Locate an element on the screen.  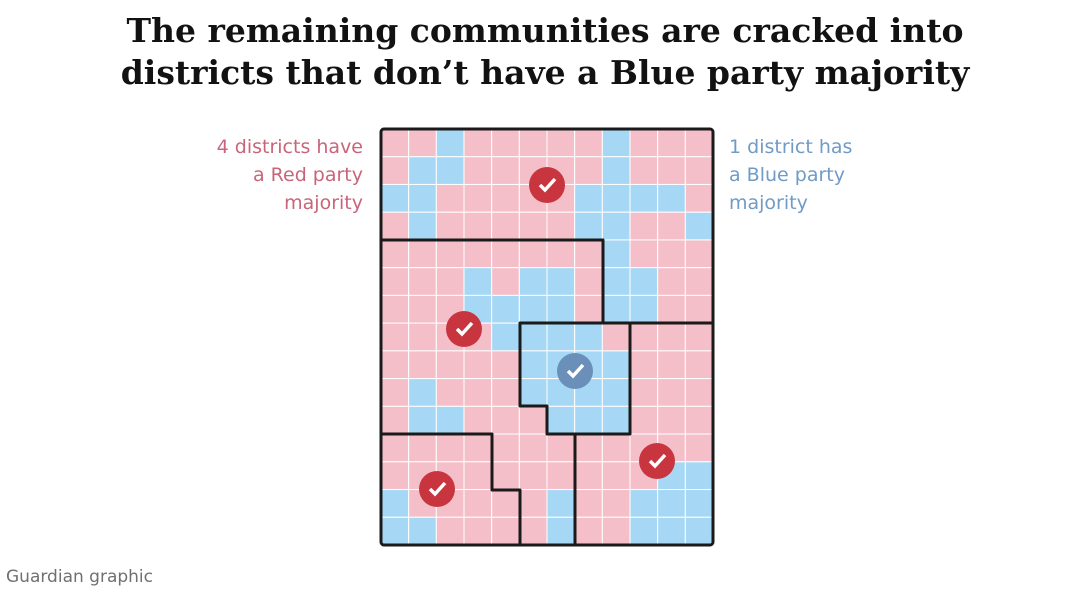
blue-label: majority is located at coordinates (768, 203).